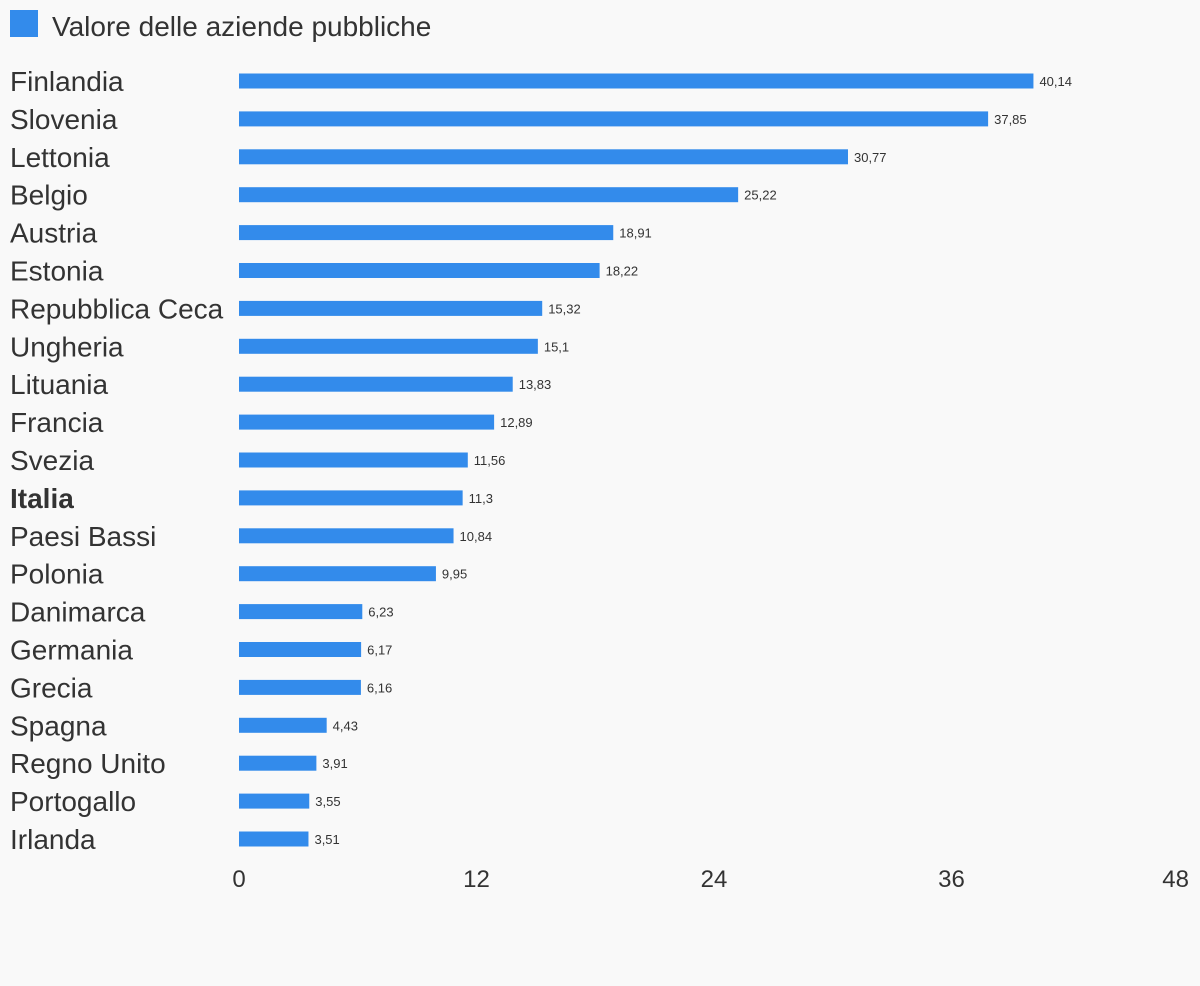 The image size is (1200, 986). Describe the element at coordinates (622, 271) in the screenshot. I see `value-label-estonia: 18,22` at that location.